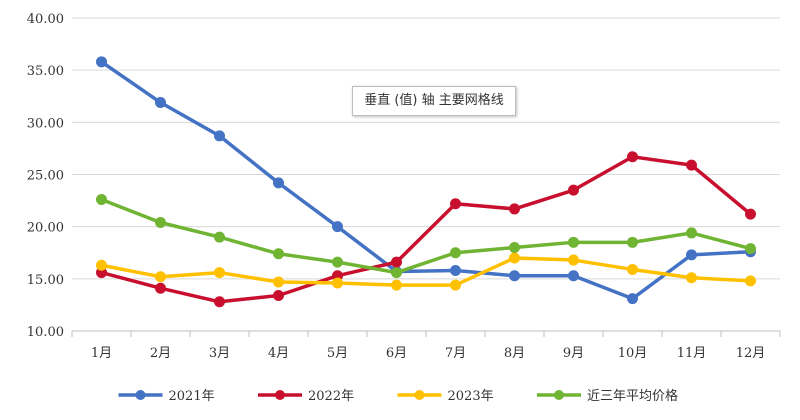 The image size is (800, 420). Describe the element at coordinates (692, 353) in the screenshot. I see `x-tick-label: 11月` at that location.